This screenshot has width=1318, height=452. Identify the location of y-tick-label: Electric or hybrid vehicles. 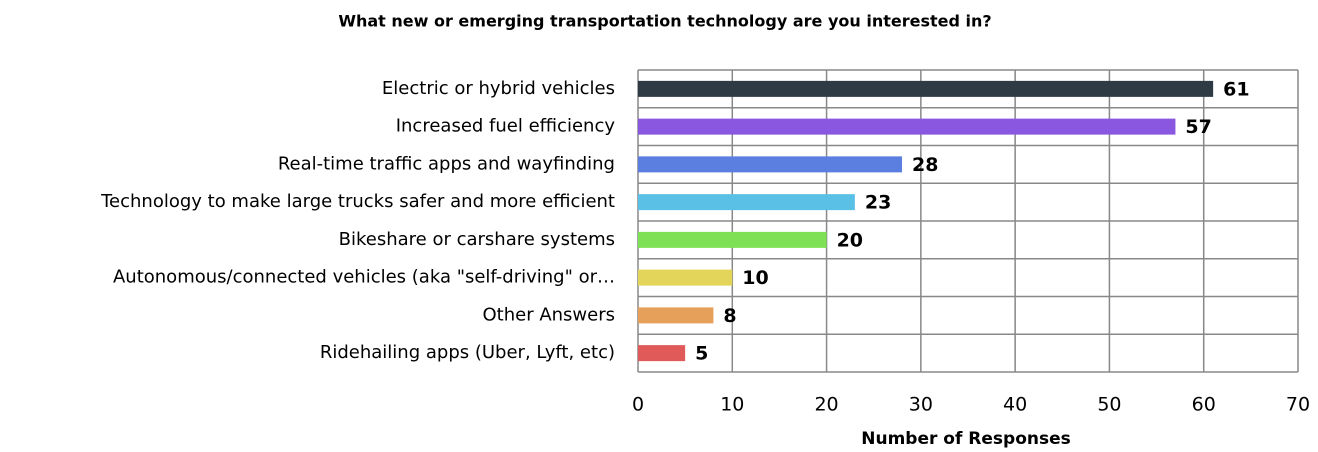
(498, 88).